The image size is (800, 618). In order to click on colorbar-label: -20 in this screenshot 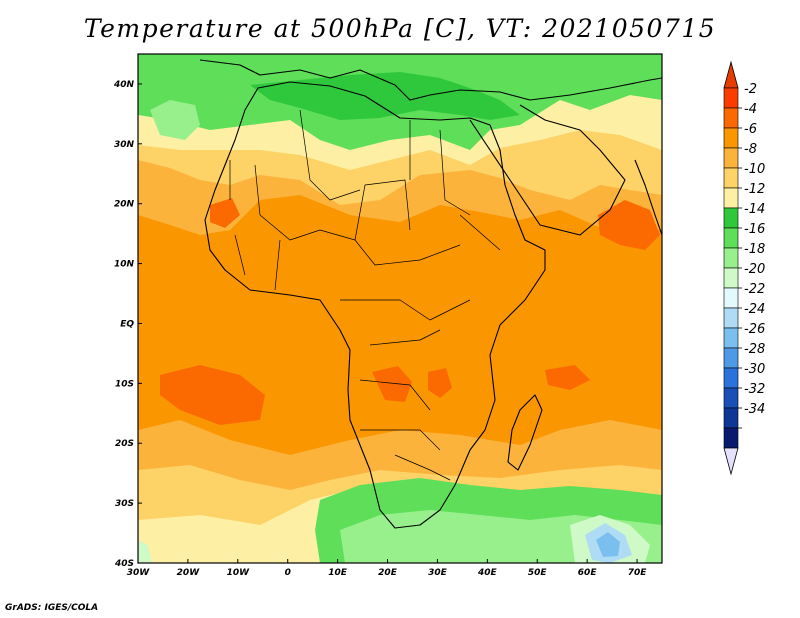, I will do `click(754, 269)`.